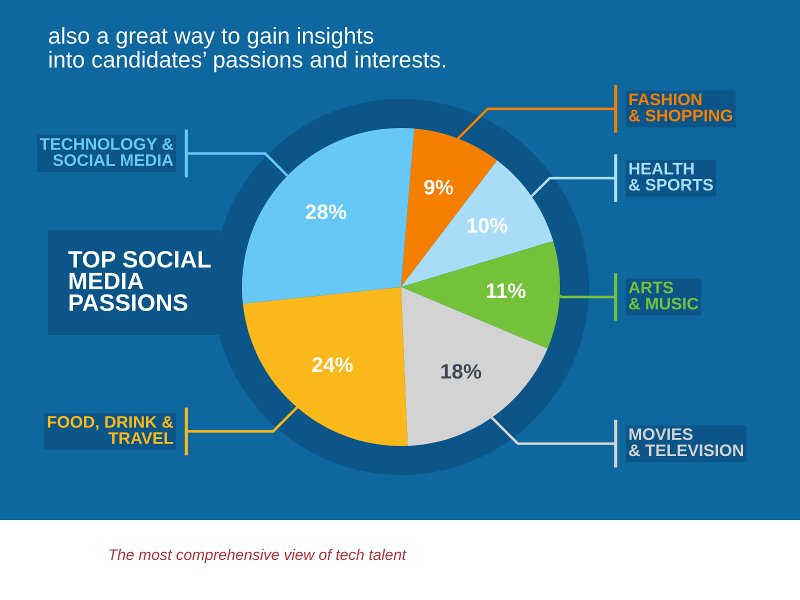  I want to click on slice-label: TECHNOLOGY & SOCIAL MEDIA, so click(107, 152).